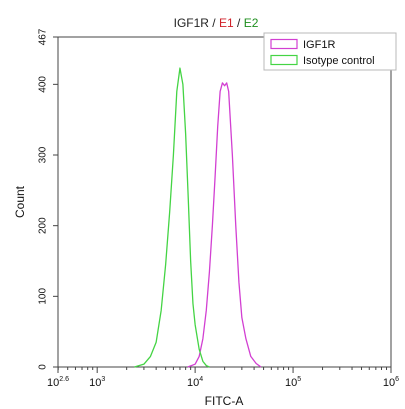 The width and height of the screenshot is (405, 409). Describe the element at coordinates (172, 217) in the screenshot. I see `series-line-isotype-control` at that location.